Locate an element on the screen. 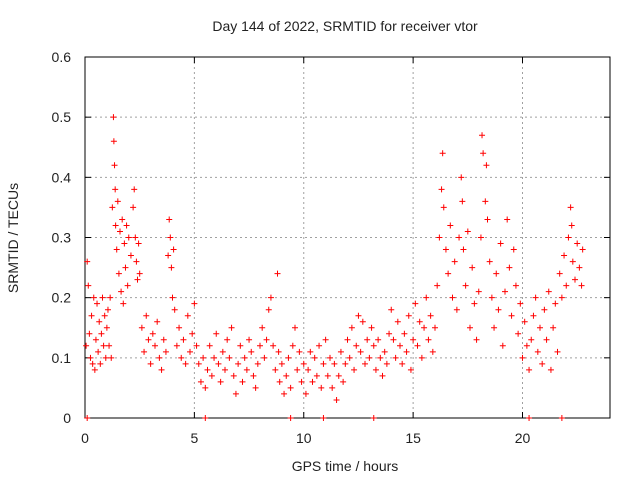 This screenshot has height=480, width=640. x-tick-label: 5 is located at coordinates (194, 438).